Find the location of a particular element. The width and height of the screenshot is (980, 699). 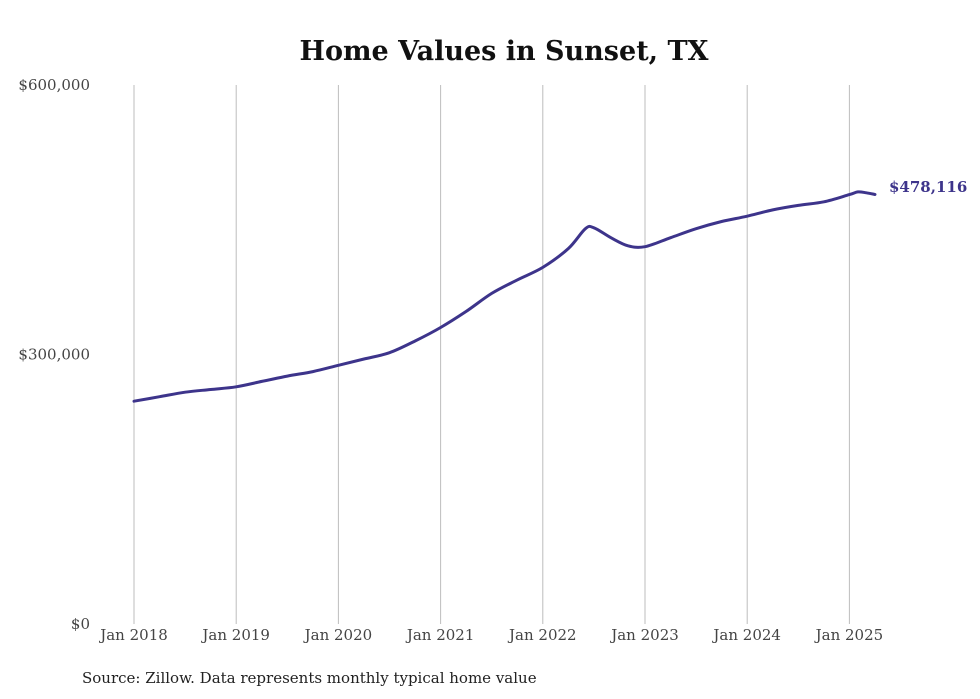

x-tick-label: Jan 2020 is located at coordinates (338, 635).